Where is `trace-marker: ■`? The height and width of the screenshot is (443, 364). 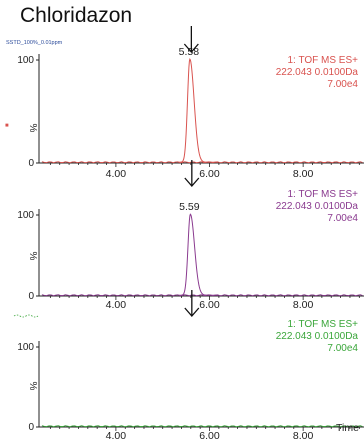 trace-marker: ■ is located at coordinates (7, 126).